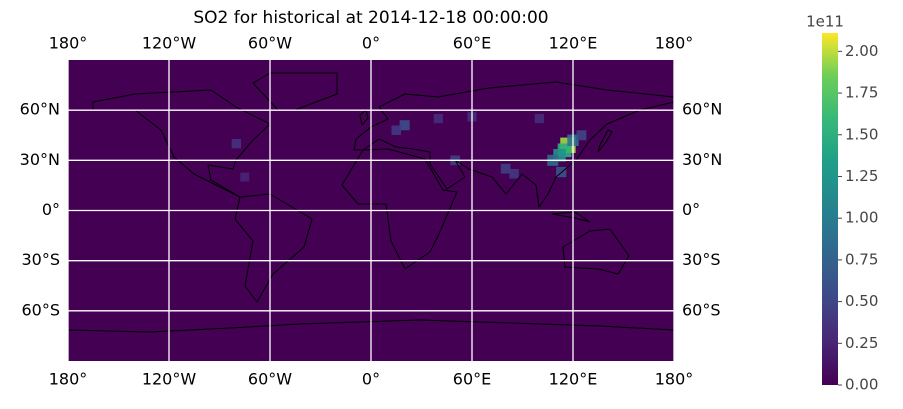 The height and width of the screenshot is (409, 903). Describe the element at coordinates (861, 51) in the screenshot. I see `colorbar-tick-label: 2.00` at that location.